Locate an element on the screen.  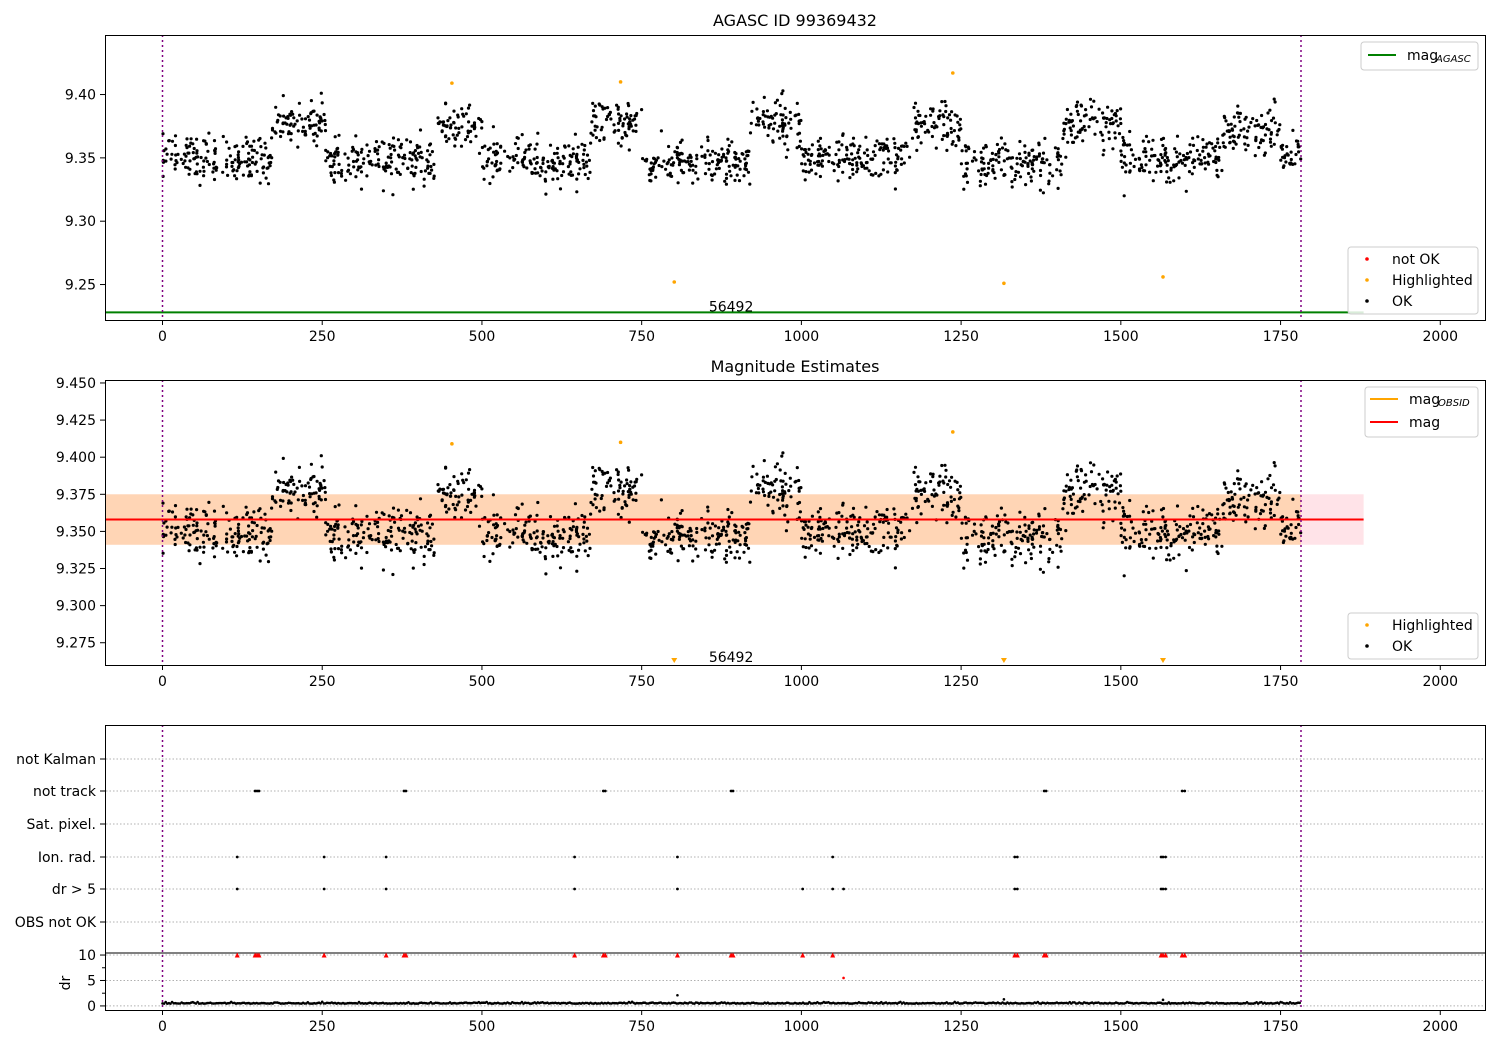
legend-label-sub-obsid: OBSID is located at coordinates (1454, 403).